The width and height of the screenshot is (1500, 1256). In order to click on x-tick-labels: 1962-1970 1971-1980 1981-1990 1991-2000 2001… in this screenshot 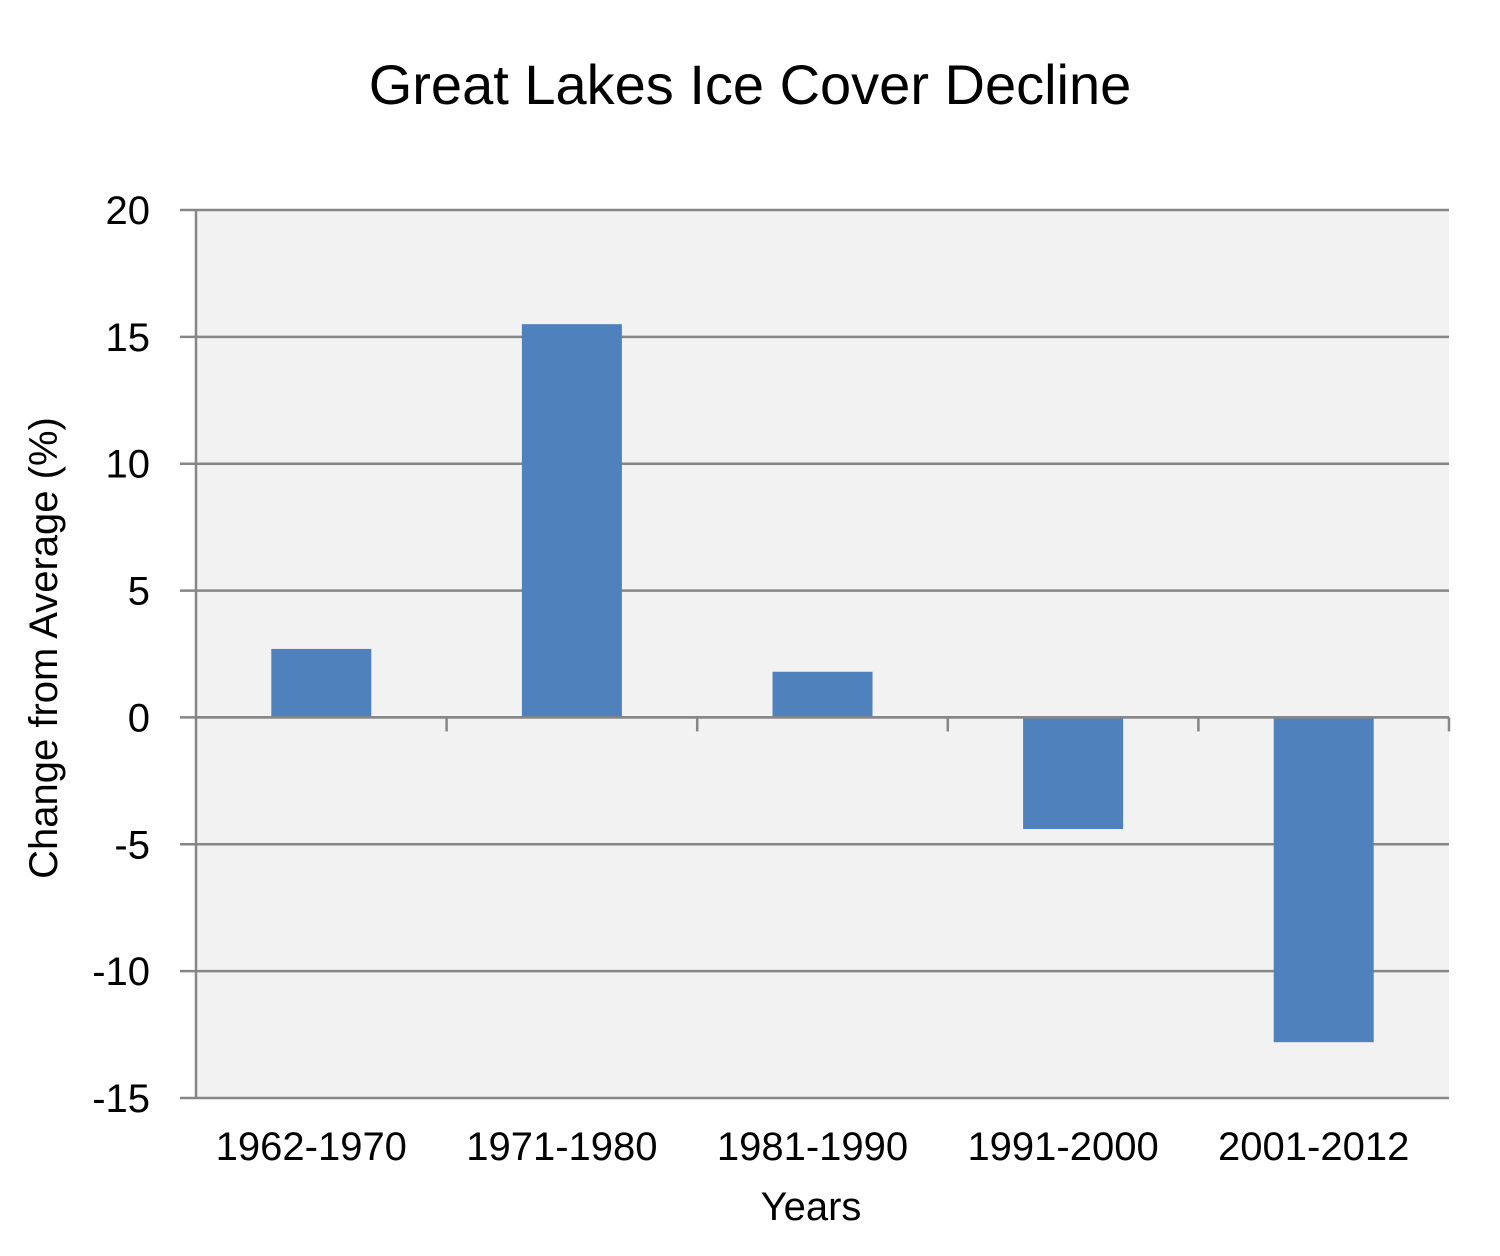, I will do `click(813, 1147)`.